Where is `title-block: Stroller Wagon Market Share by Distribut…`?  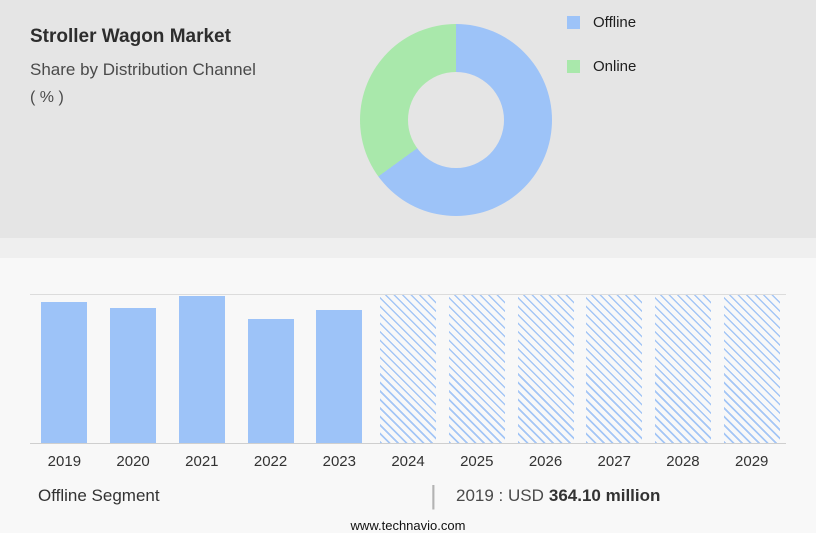 title-block: Stroller Wagon Market Share by Distribut… is located at coordinates (143, 66).